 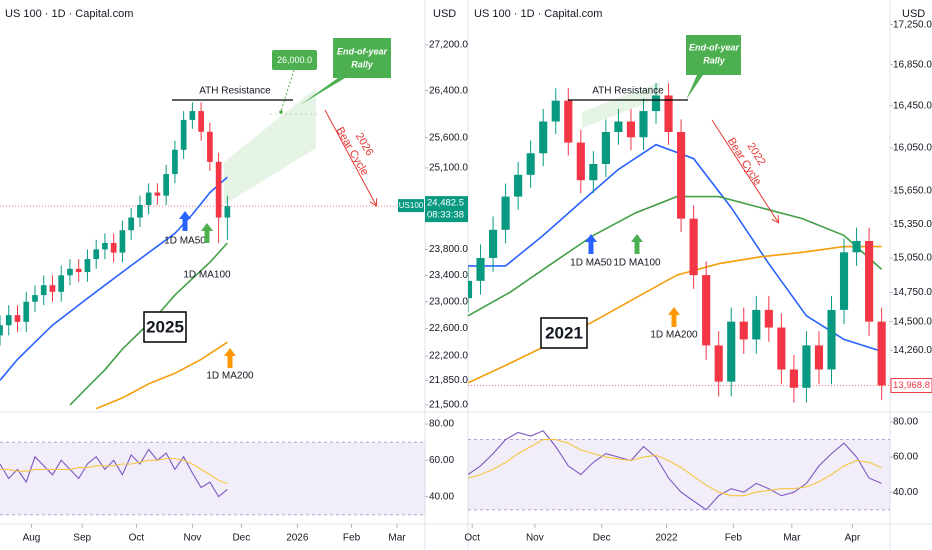 What do you see at coordinates (448, 137) in the screenshot?
I see `y-tick-label: 25,600.0` at bounding box center [448, 137].